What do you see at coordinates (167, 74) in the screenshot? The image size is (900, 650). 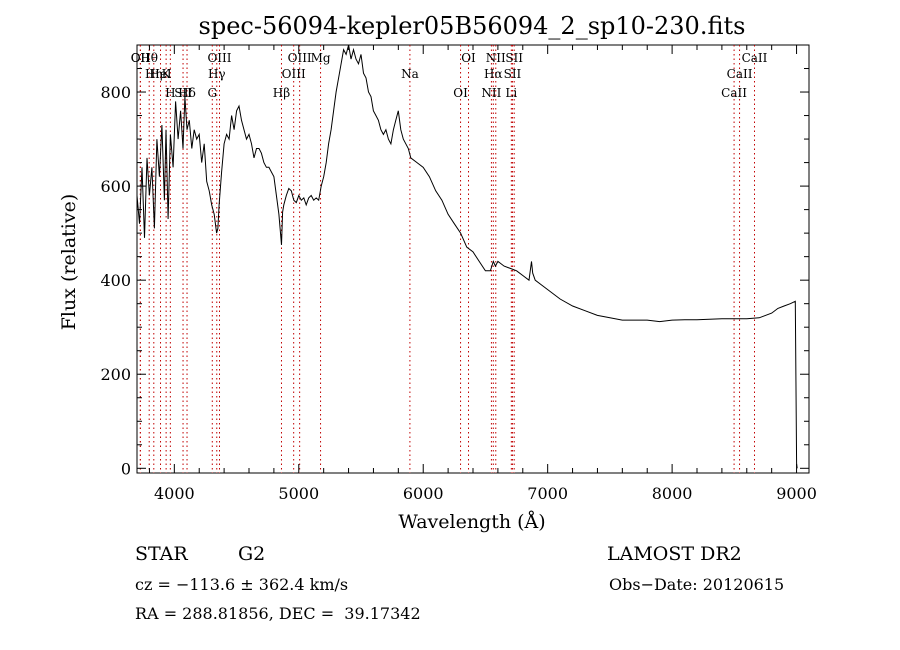 I see `spectral-line-label: K` at bounding box center [167, 74].